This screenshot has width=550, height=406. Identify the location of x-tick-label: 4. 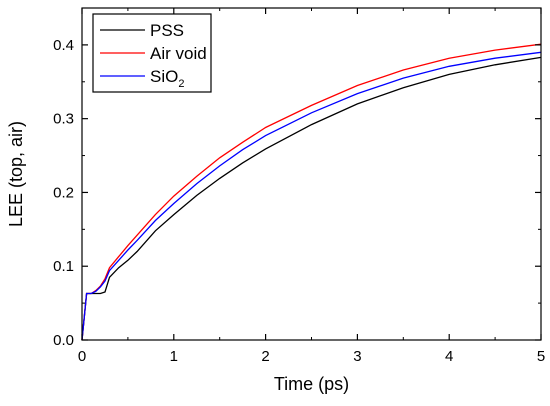
(449, 356).